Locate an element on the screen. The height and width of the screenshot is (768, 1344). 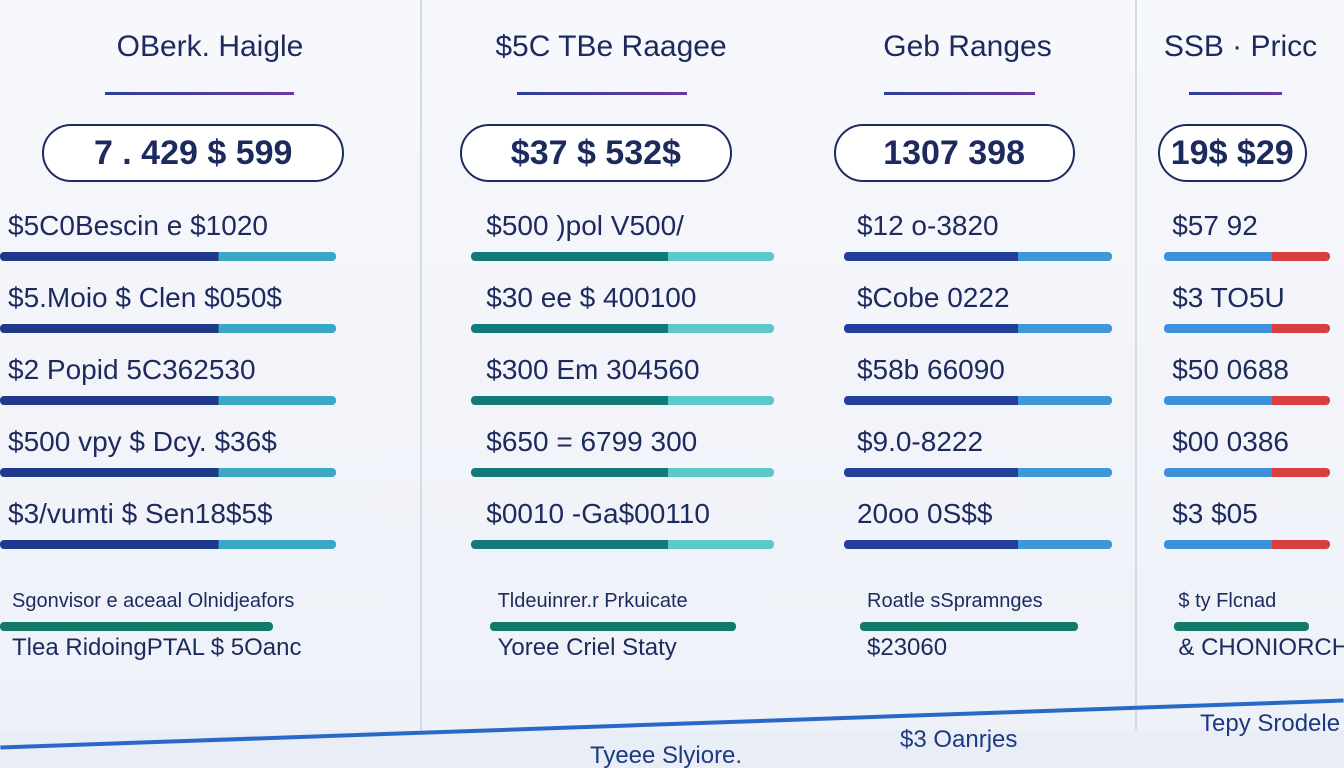
price-row: $5.Moio $ Clen $050$ is located at coordinates (145, 297).